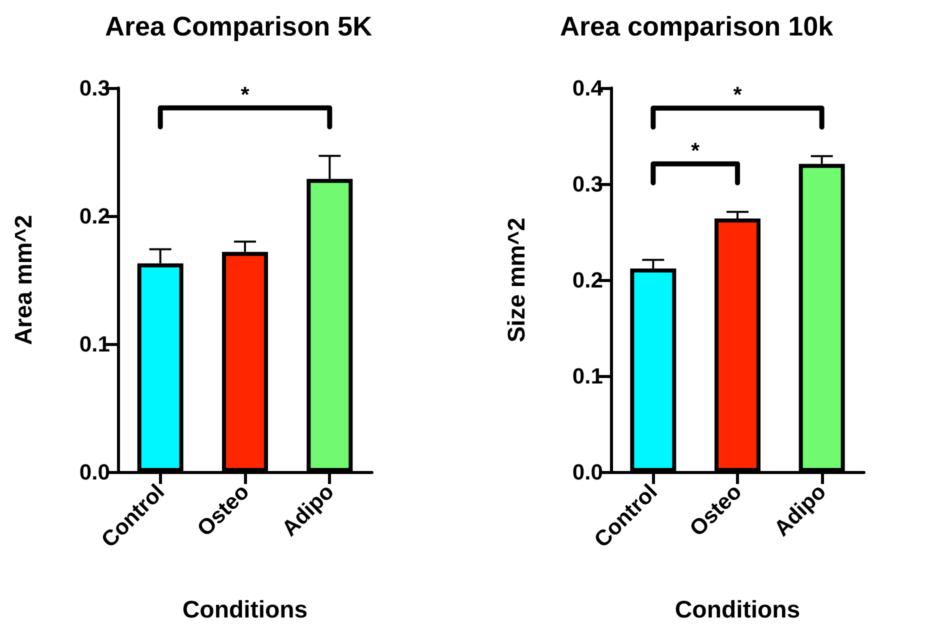 Image resolution: width=927 pixels, height=634 pixels. What do you see at coordinates (697, 27) in the screenshot?
I see `chart-title: Area comparison 10k` at bounding box center [697, 27].